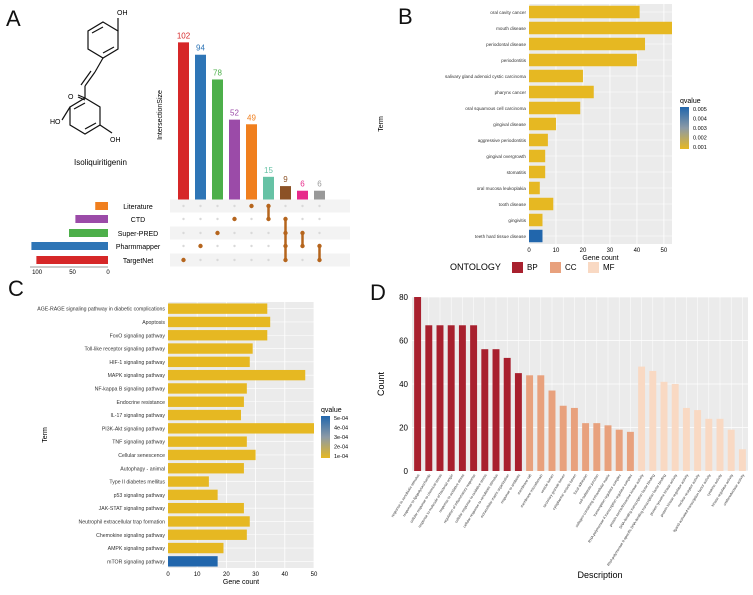 The height and width of the screenshot is (595, 753). Describe the element at coordinates (513, 60) in the screenshot. I see `term-label: periodontitis` at that location.